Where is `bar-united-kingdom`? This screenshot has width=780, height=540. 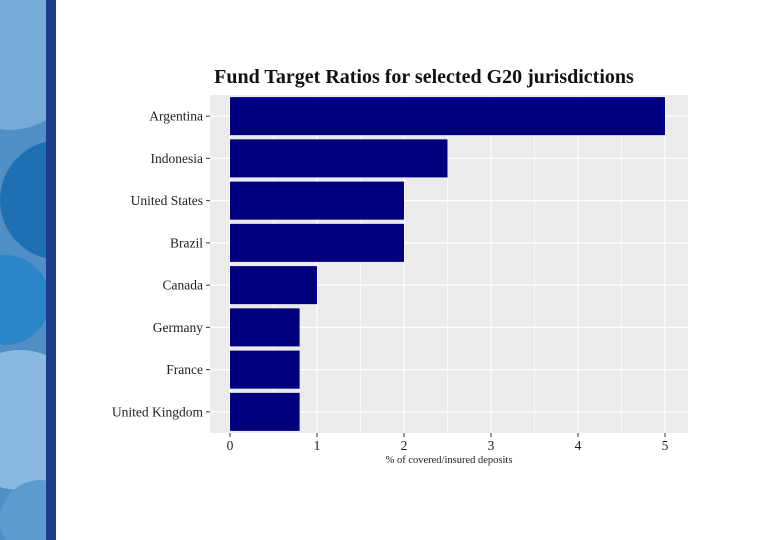 bar-united-kingdom is located at coordinates (265, 411).